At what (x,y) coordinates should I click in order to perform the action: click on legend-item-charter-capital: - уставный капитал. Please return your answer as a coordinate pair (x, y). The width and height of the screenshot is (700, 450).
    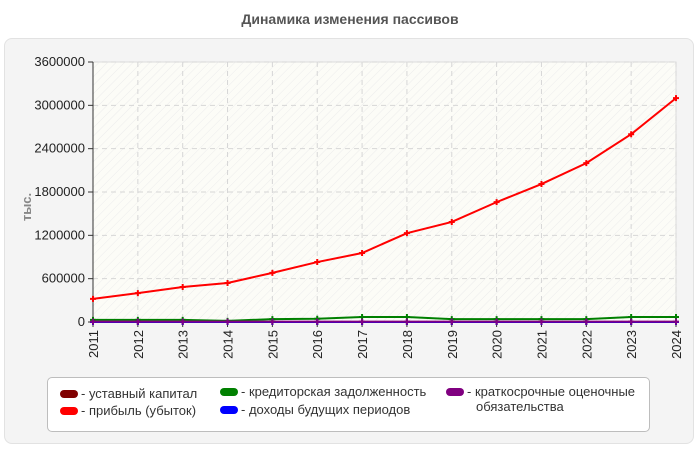
    Looking at the image, I should click on (128, 393).